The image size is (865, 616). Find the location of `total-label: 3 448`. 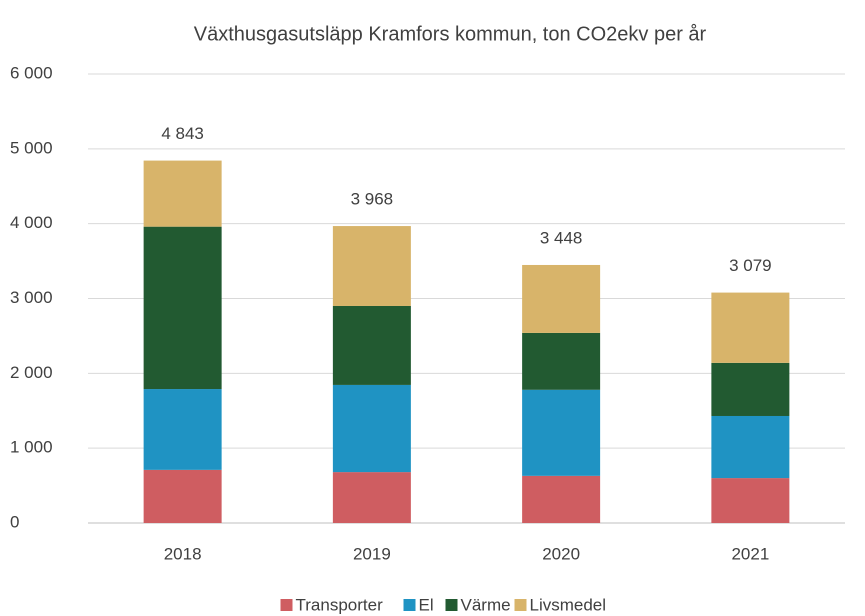

total-label: 3 448 is located at coordinates (561, 237).